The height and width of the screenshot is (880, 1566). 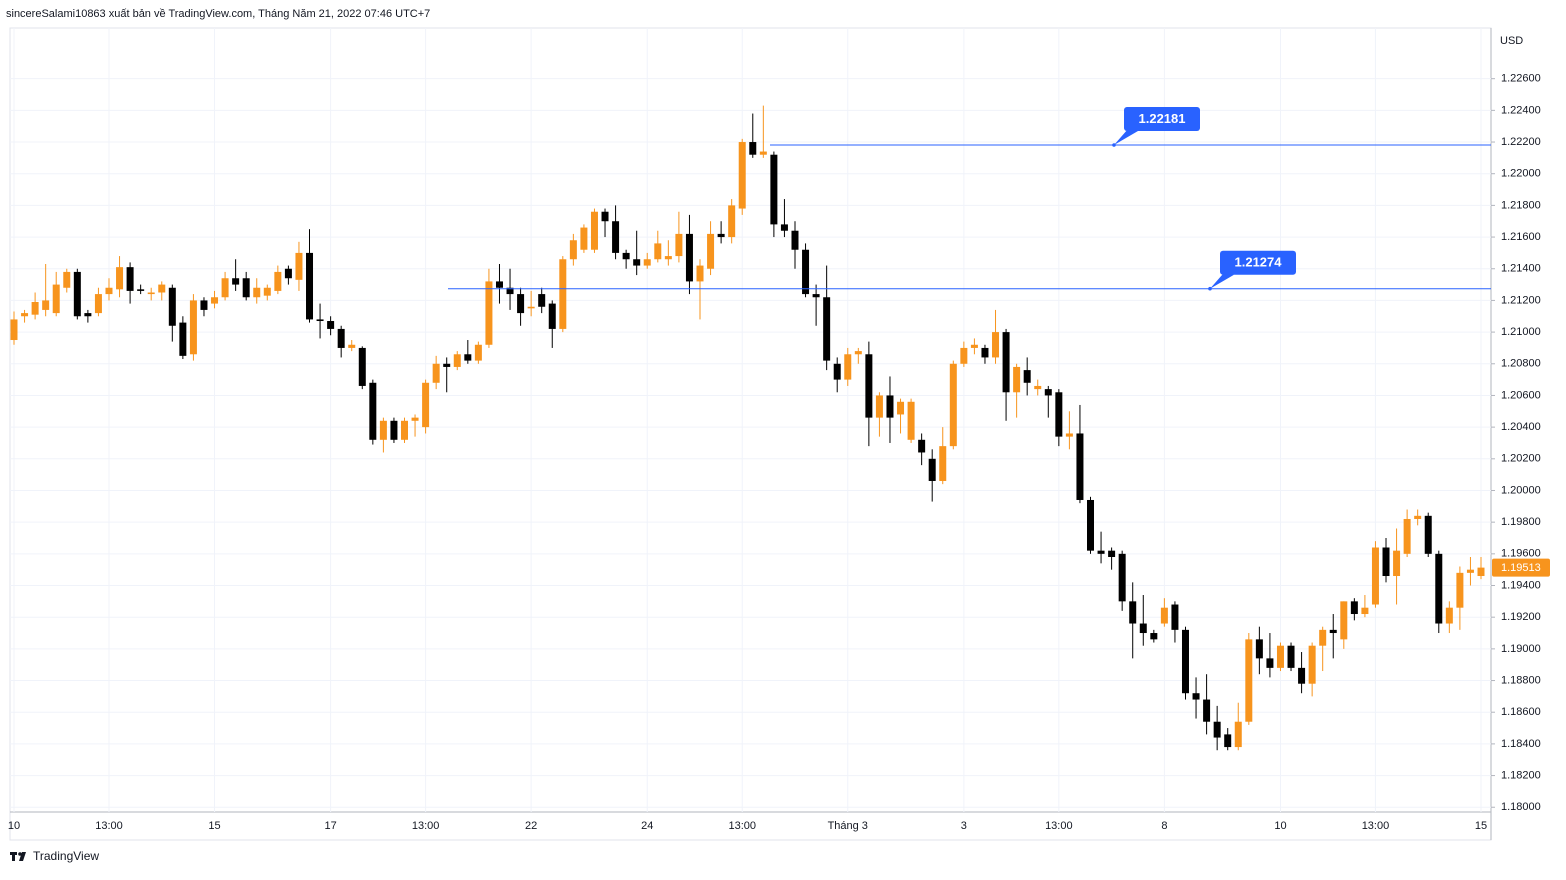 What do you see at coordinates (1521, 395) in the screenshot?
I see `y-tick-label: 1.20600` at bounding box center [1521, 395].